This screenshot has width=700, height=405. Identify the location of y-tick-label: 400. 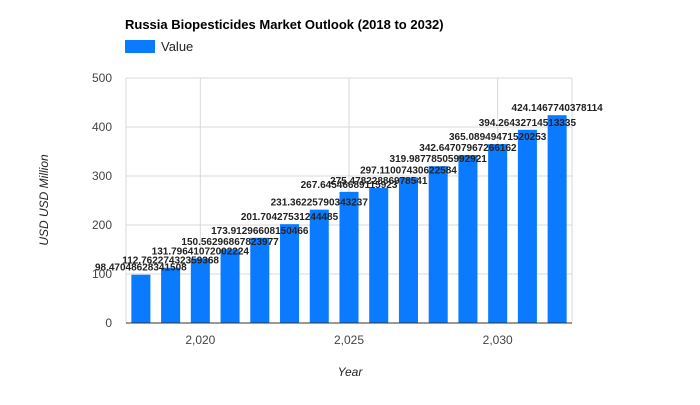
(102, 127).